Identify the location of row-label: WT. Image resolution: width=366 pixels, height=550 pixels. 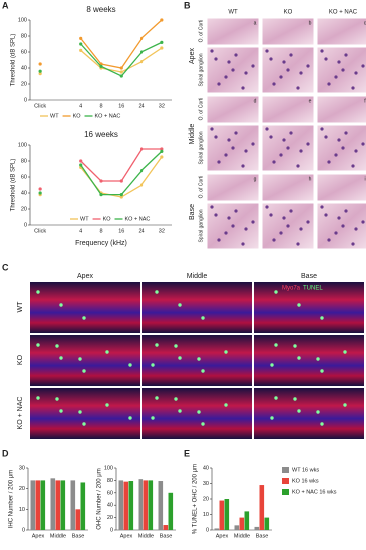
(20, 307).